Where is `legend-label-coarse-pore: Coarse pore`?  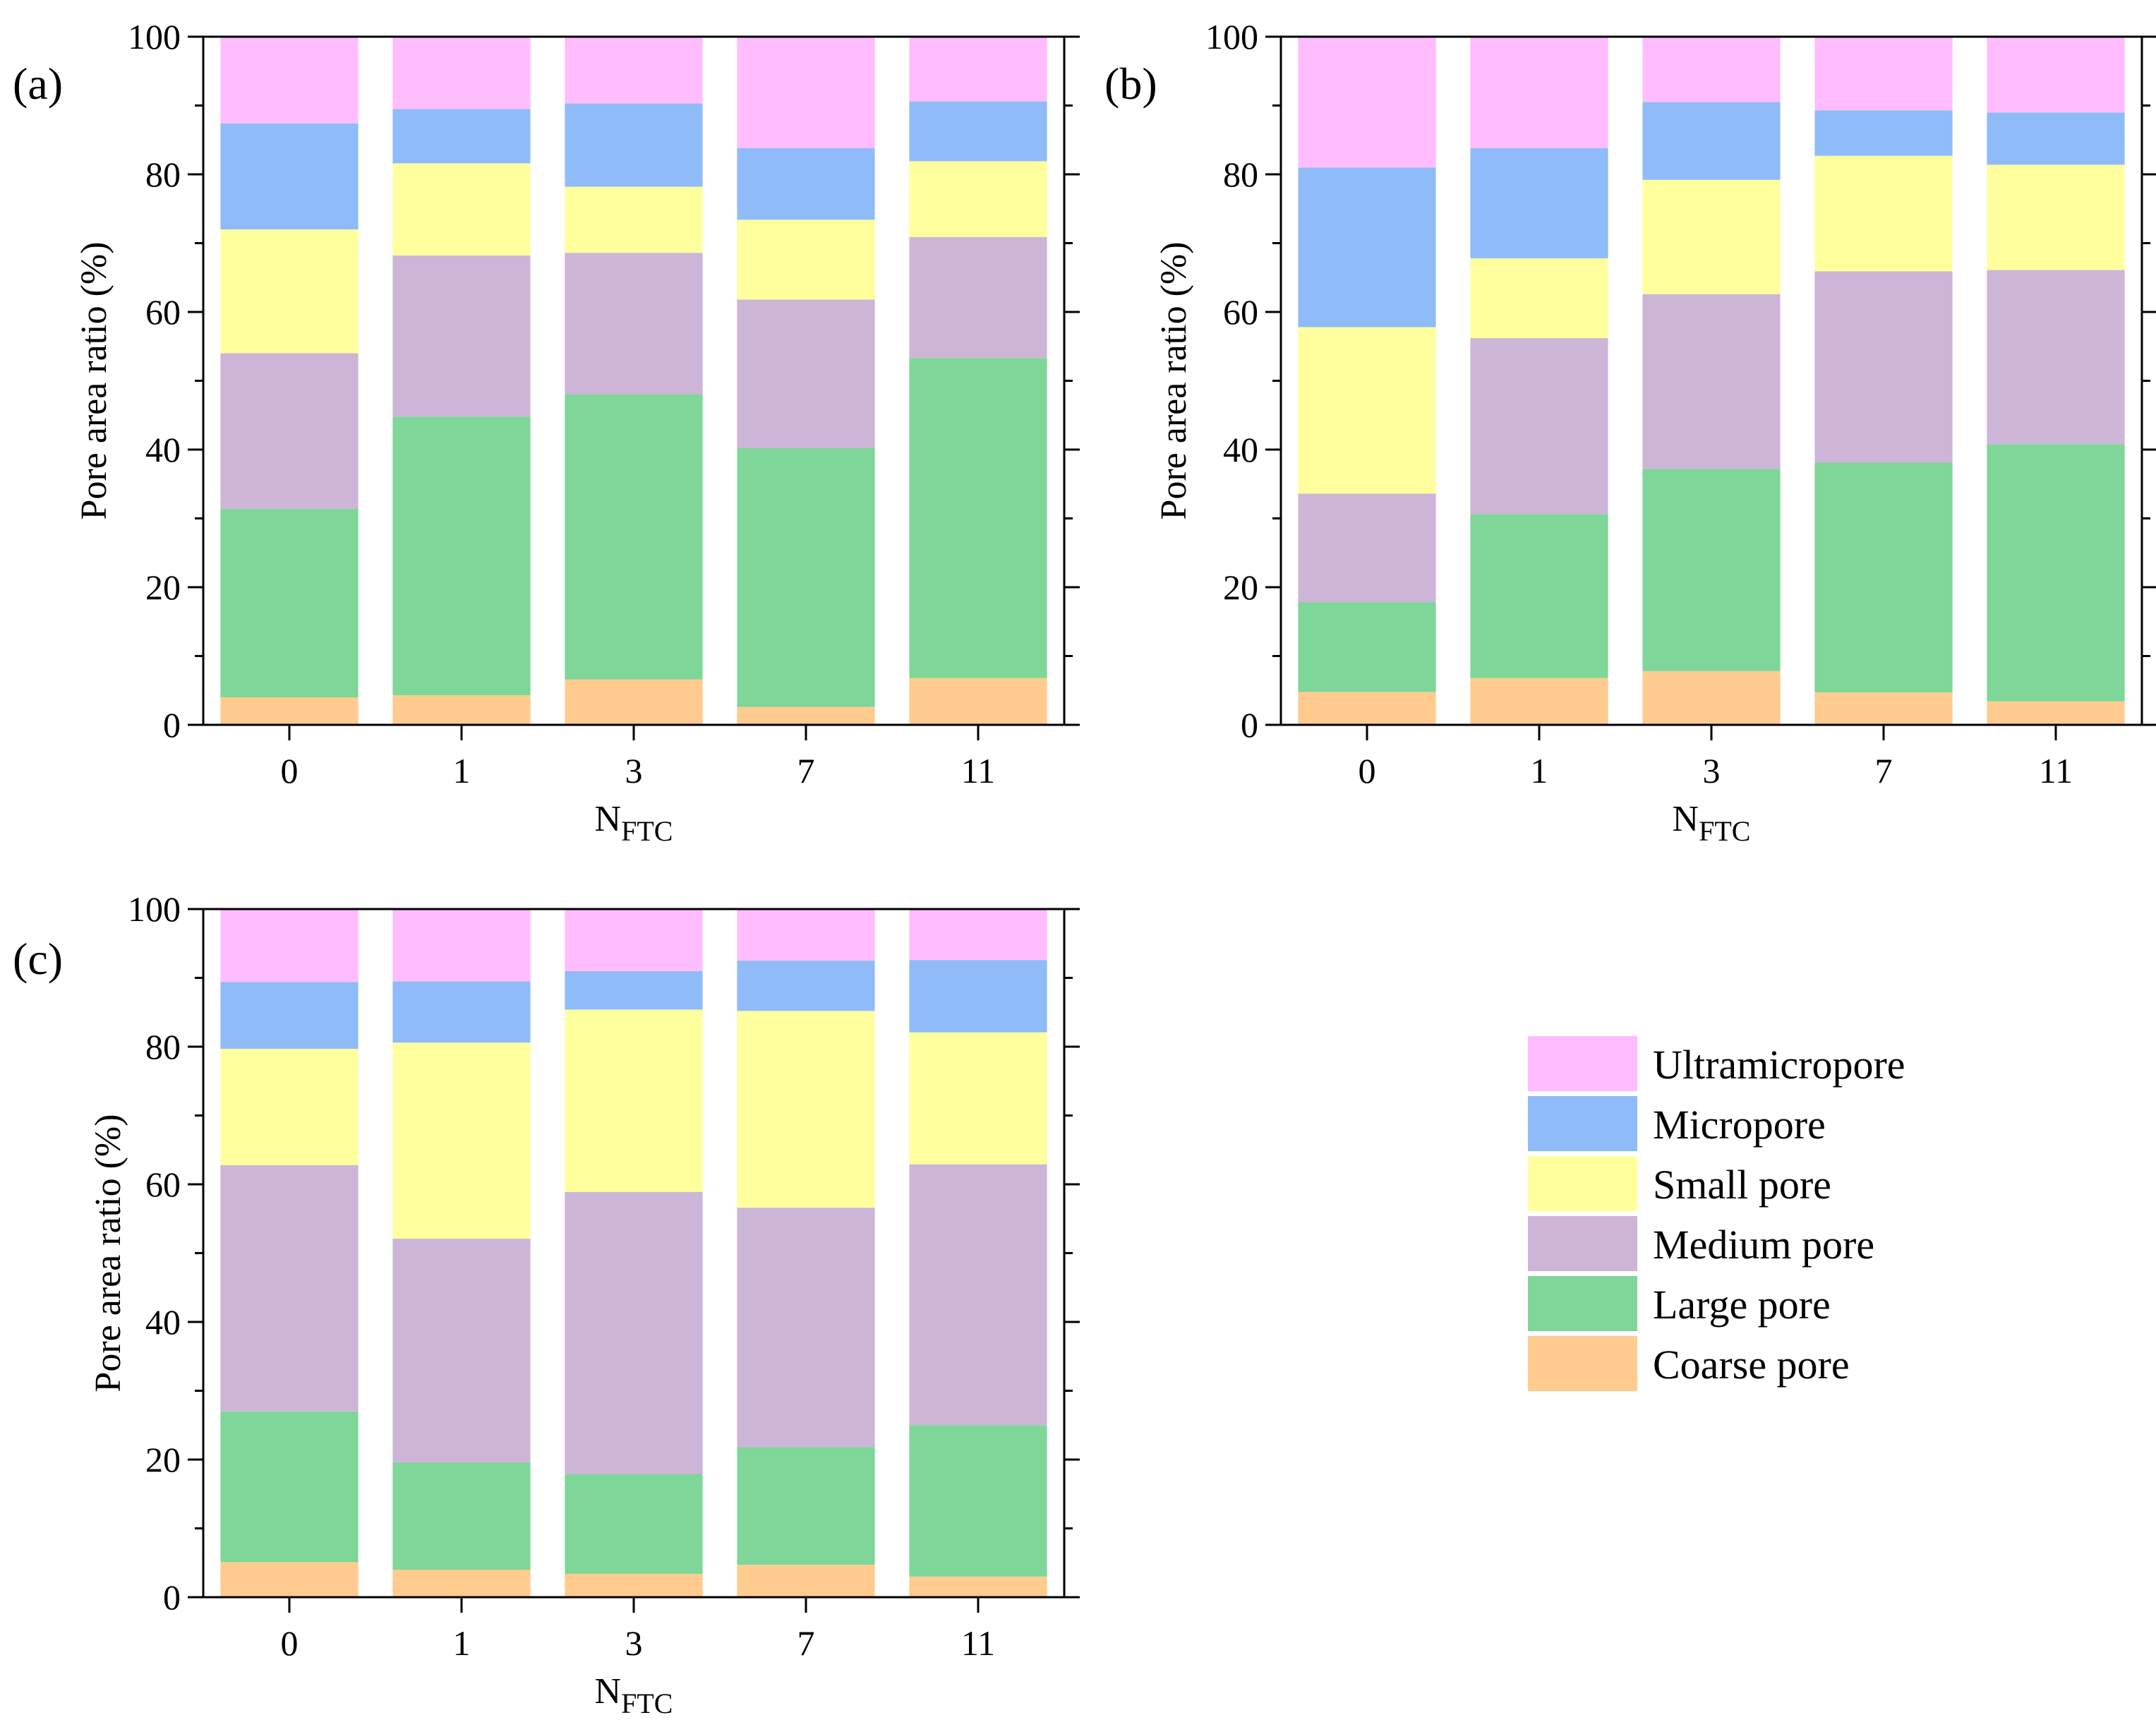 legend-label-coarse-pore: Coarse pore is located at coordinates (1751, 1365).